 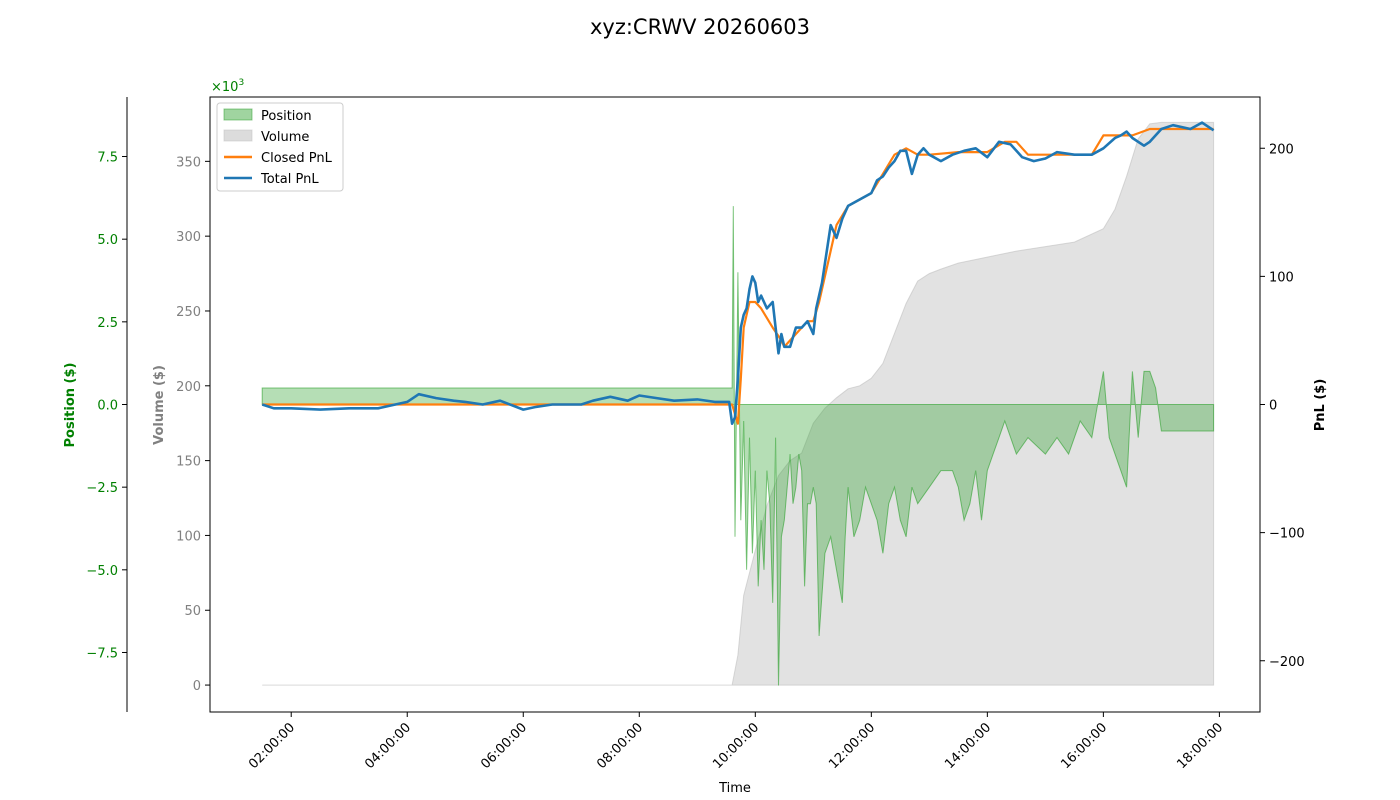 I want to click on x-tick-label: 12:00:00, so click(x=852, y=746).